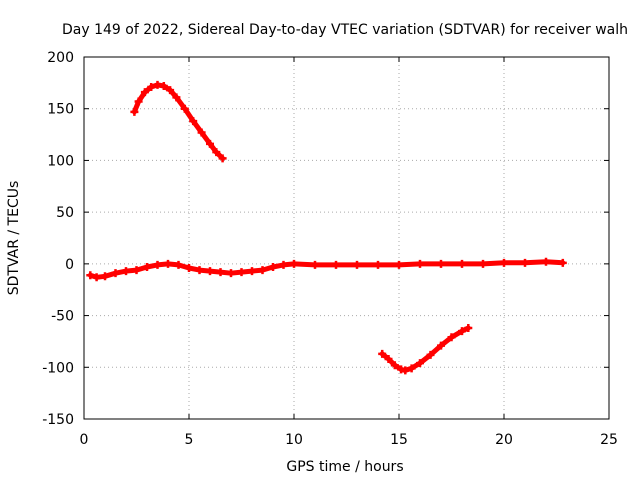 The image size is (640, 480). What do you see at coordinates (344, 467) in the screenshot?
I see `x-axis-label: GPS time / hours` at bounding box center [344, 467].